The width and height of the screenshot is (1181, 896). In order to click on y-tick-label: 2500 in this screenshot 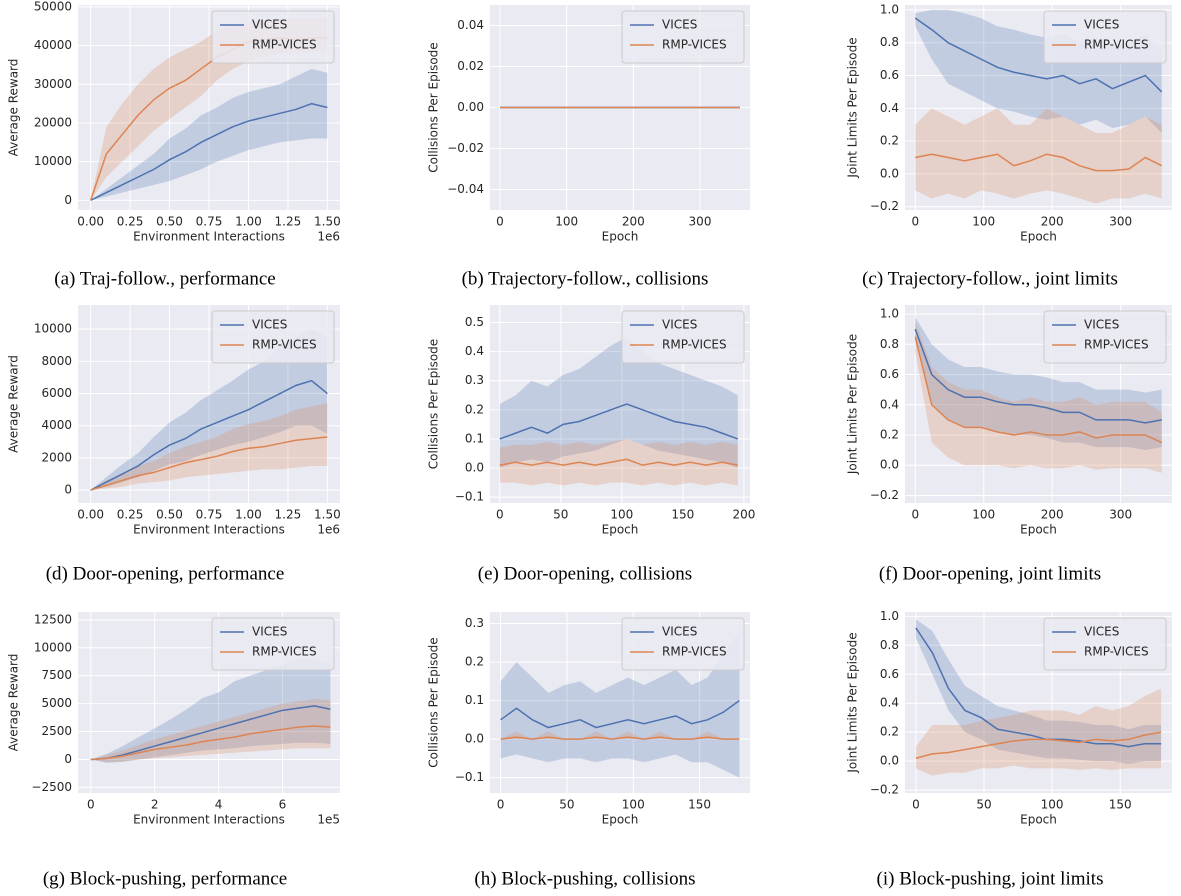, I will do `click(56, 731)`.